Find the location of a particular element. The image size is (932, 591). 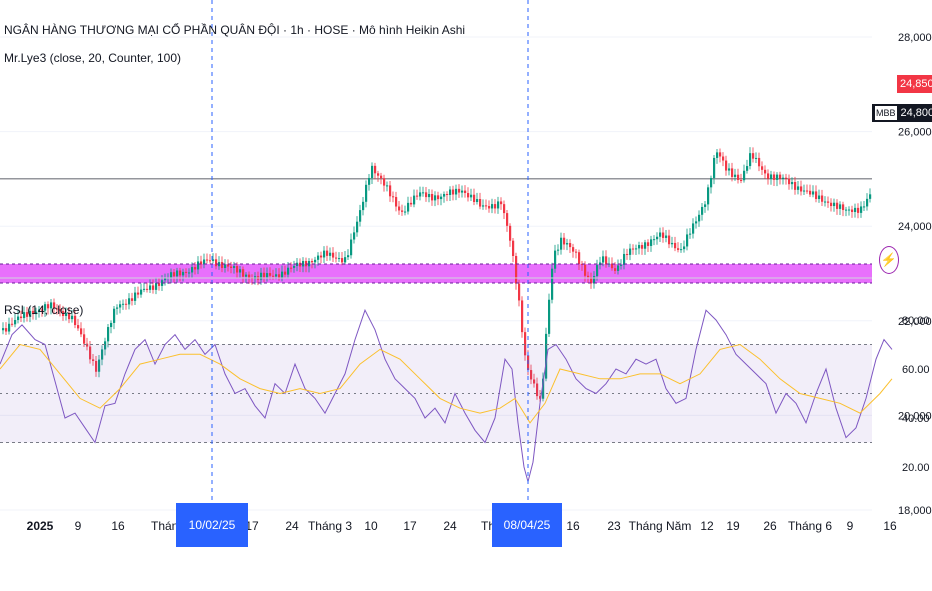

indicator-label: Mr.Lye3 (close, 20, Counter, 100) is located at coordinates (92, 58).